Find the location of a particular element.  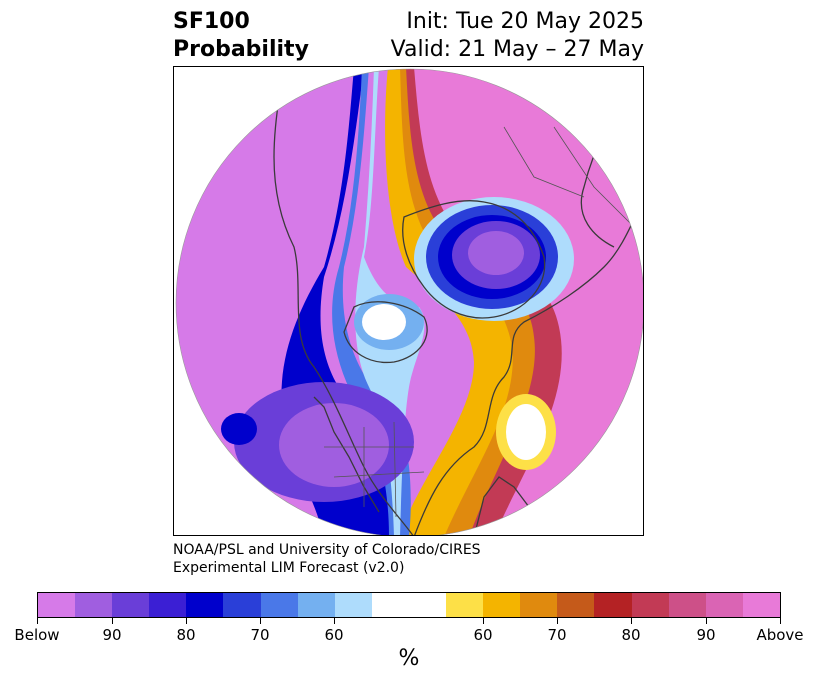

eastern-us-neutral-core is located at coordinates (526, 432).